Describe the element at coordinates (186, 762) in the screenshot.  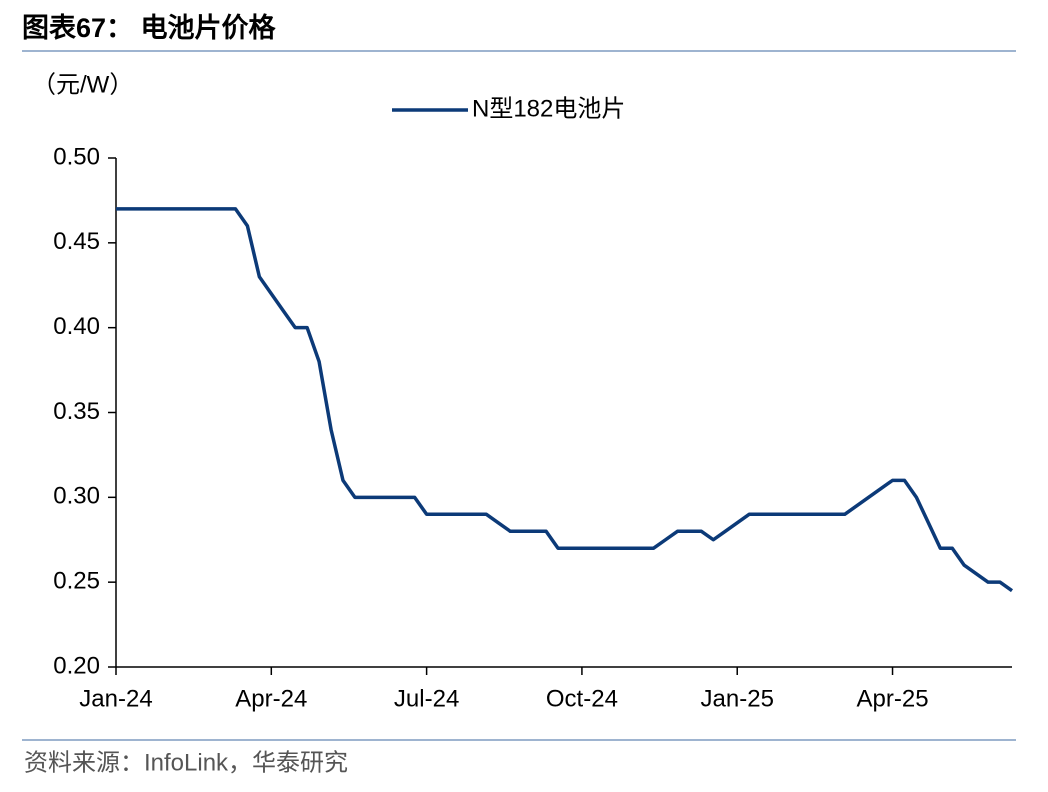
I see `source: 资料来源：InfoLink，华泰研究` at that location.